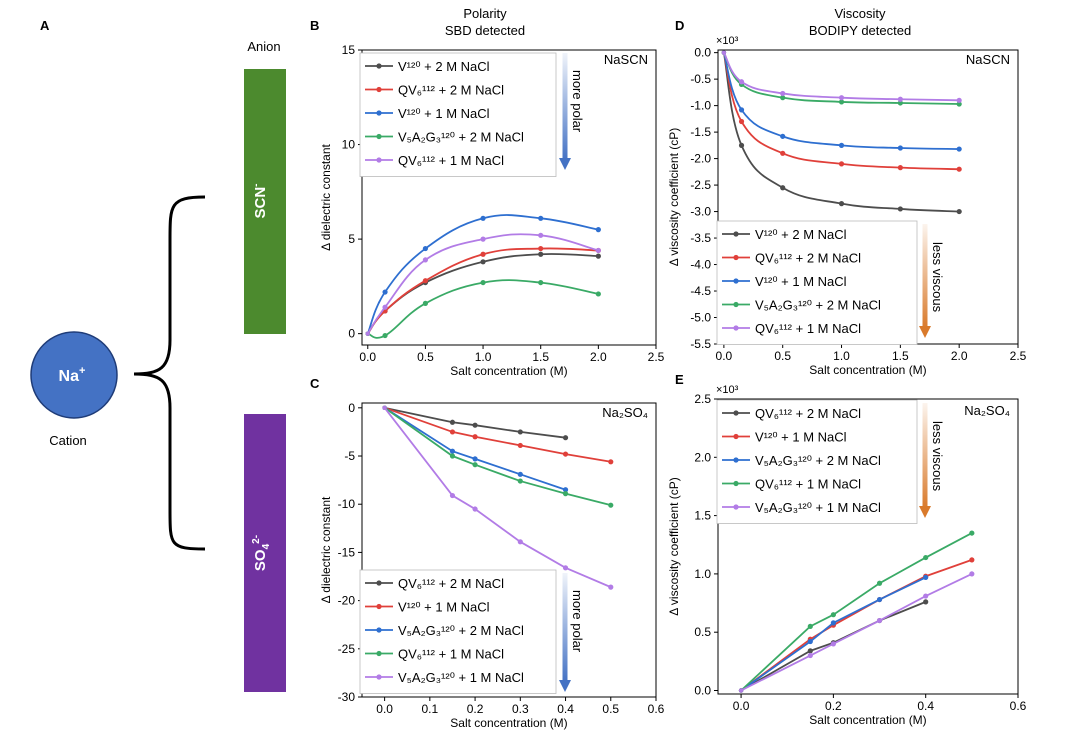 Image resolution: width=1080 pixels, height=749 pixels. Describe the element at coordinates (314, 25) in the screenshot. I see `panel-letter: B` at that location.